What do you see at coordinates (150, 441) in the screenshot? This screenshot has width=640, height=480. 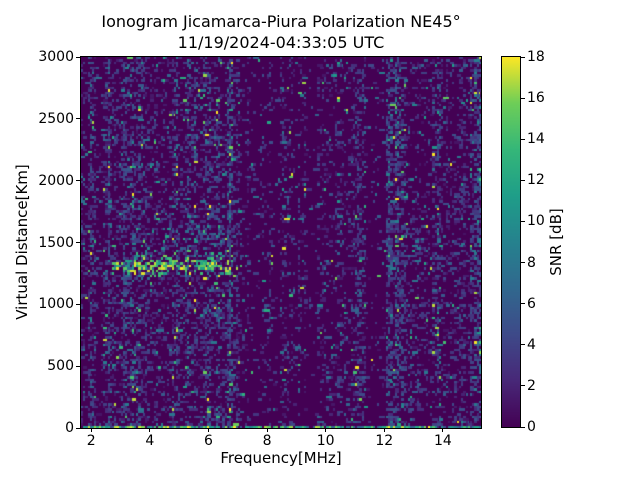 I see `x-tick-label: 4` at bounding box center [150, 441].